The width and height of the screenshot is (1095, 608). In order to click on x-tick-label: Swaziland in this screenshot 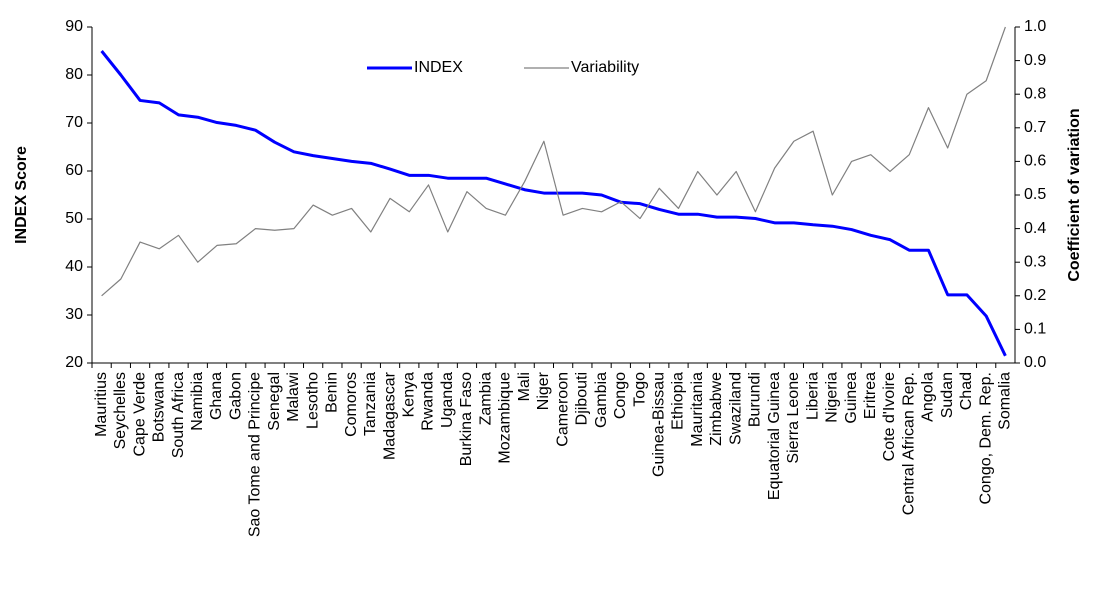, I will do `click(735, 408)`.